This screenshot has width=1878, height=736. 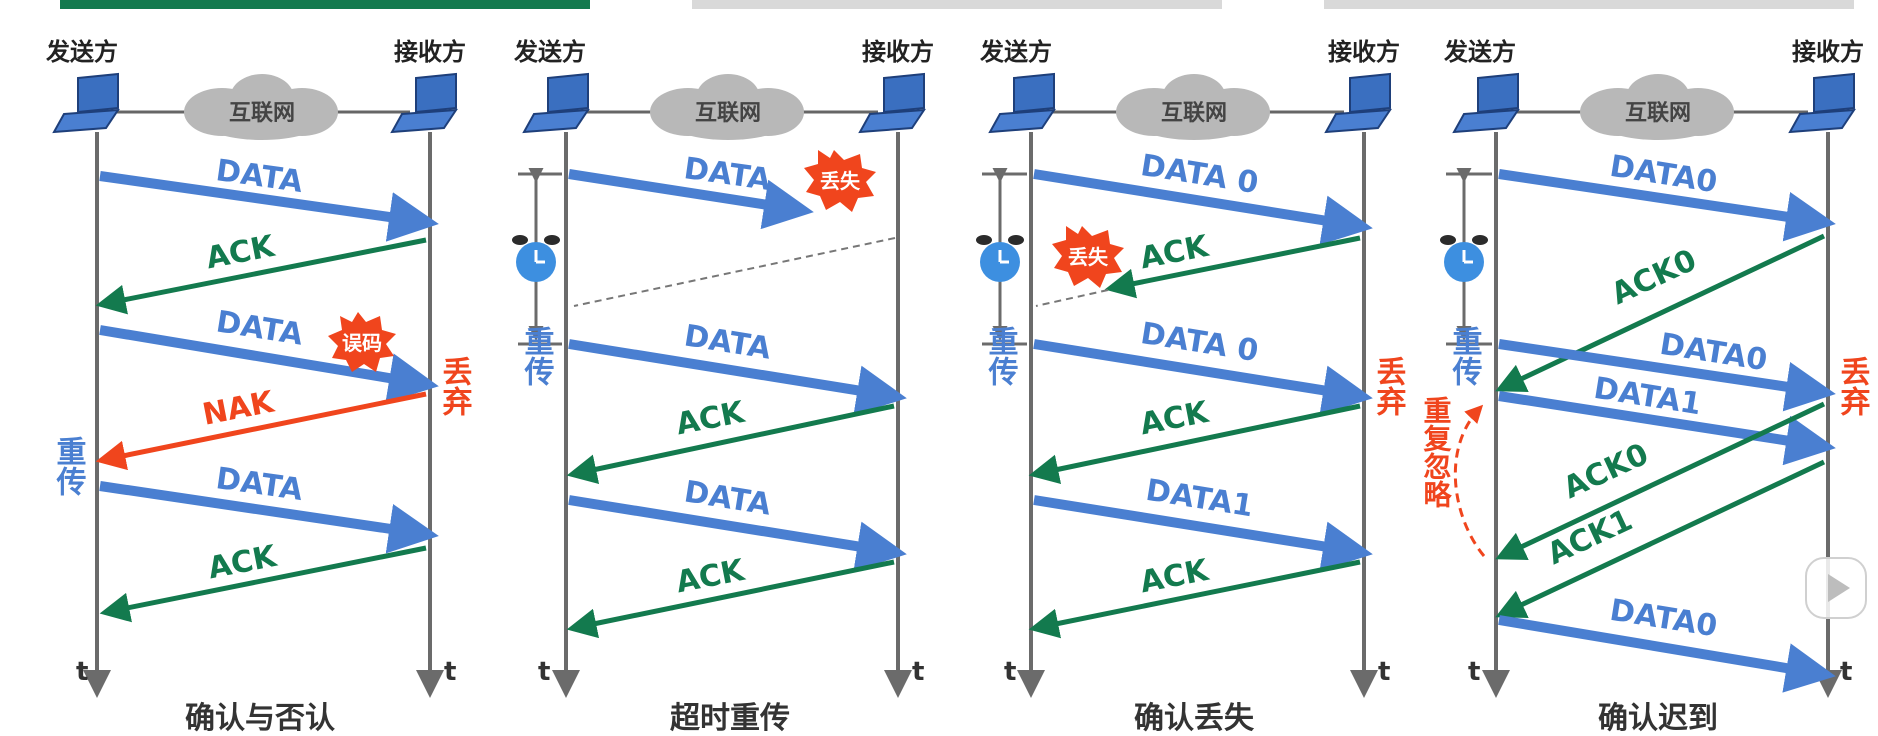 What do you see at coordinates (1194, 718) in the screenshot?
I see `panel-caption: 确认丢失` at bounding box center [1194, 718].